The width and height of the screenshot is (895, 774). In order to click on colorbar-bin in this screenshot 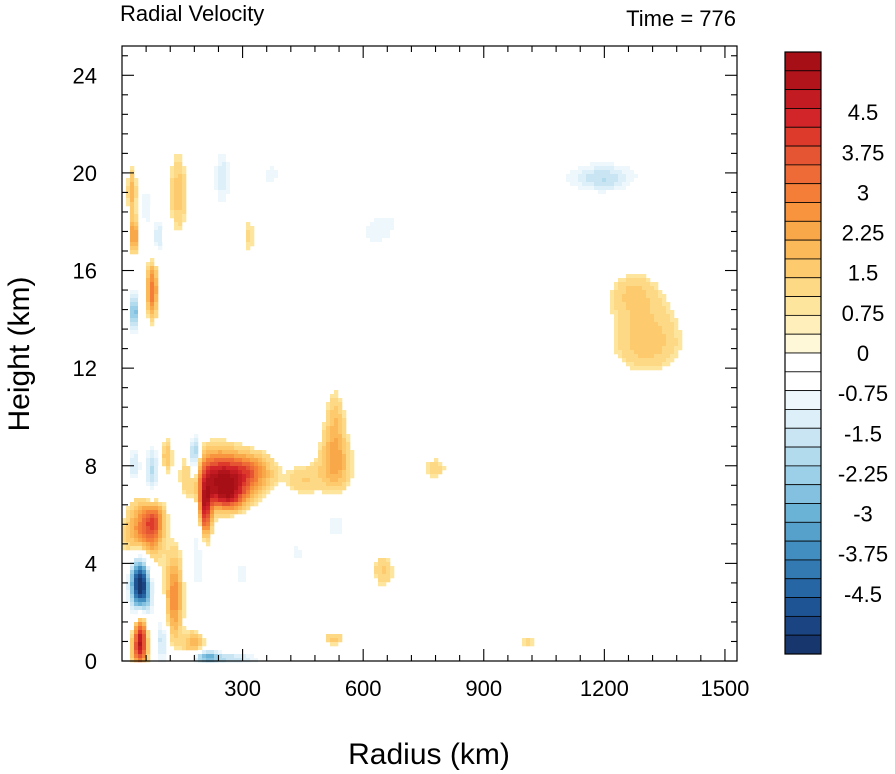, I will do `click(803, 324)`.